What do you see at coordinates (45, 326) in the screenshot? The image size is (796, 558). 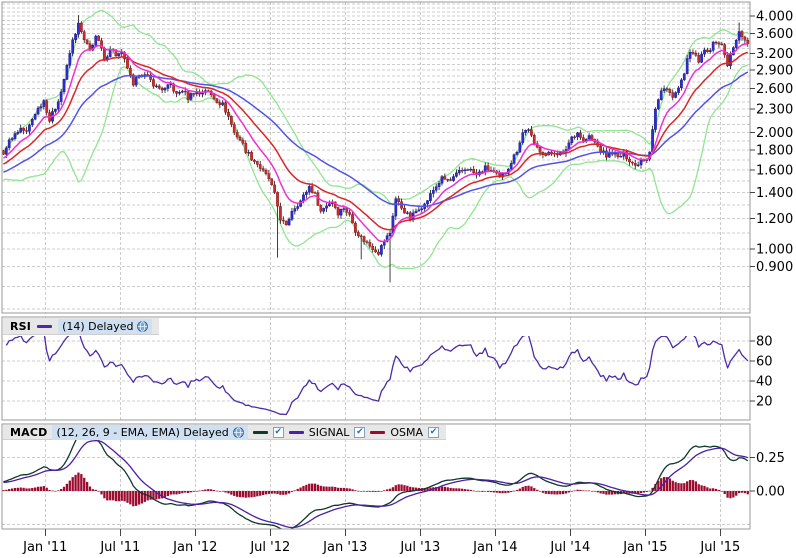 I see `rsi-line-sample` at bounding box center [45, 326].